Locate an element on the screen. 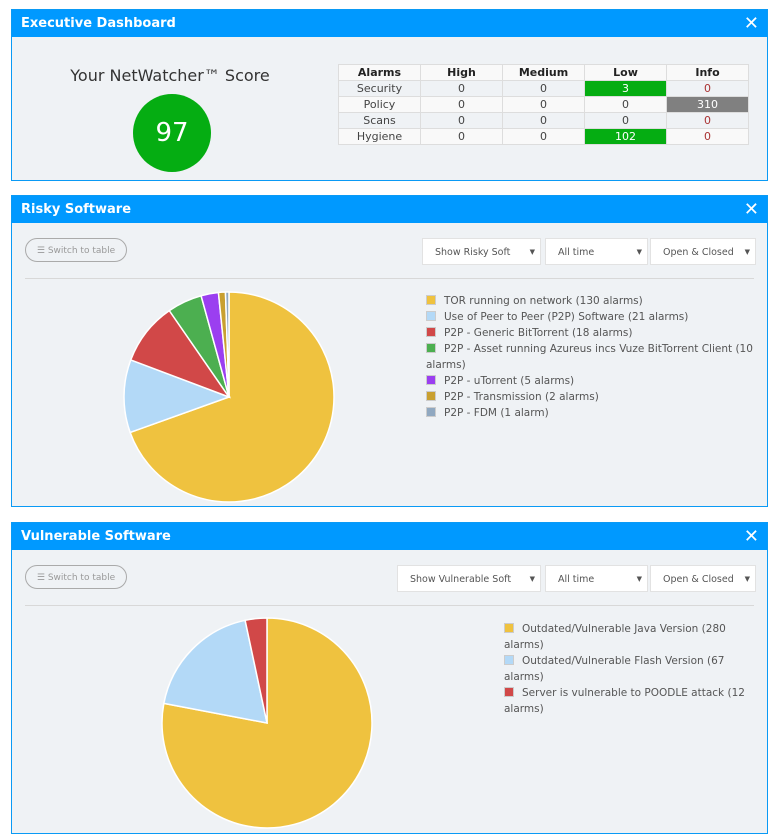 The width and height of the screenshot is (775, 839). legend-label: P2P - FDM (1 alarm) is located at coordinates (496, 413).